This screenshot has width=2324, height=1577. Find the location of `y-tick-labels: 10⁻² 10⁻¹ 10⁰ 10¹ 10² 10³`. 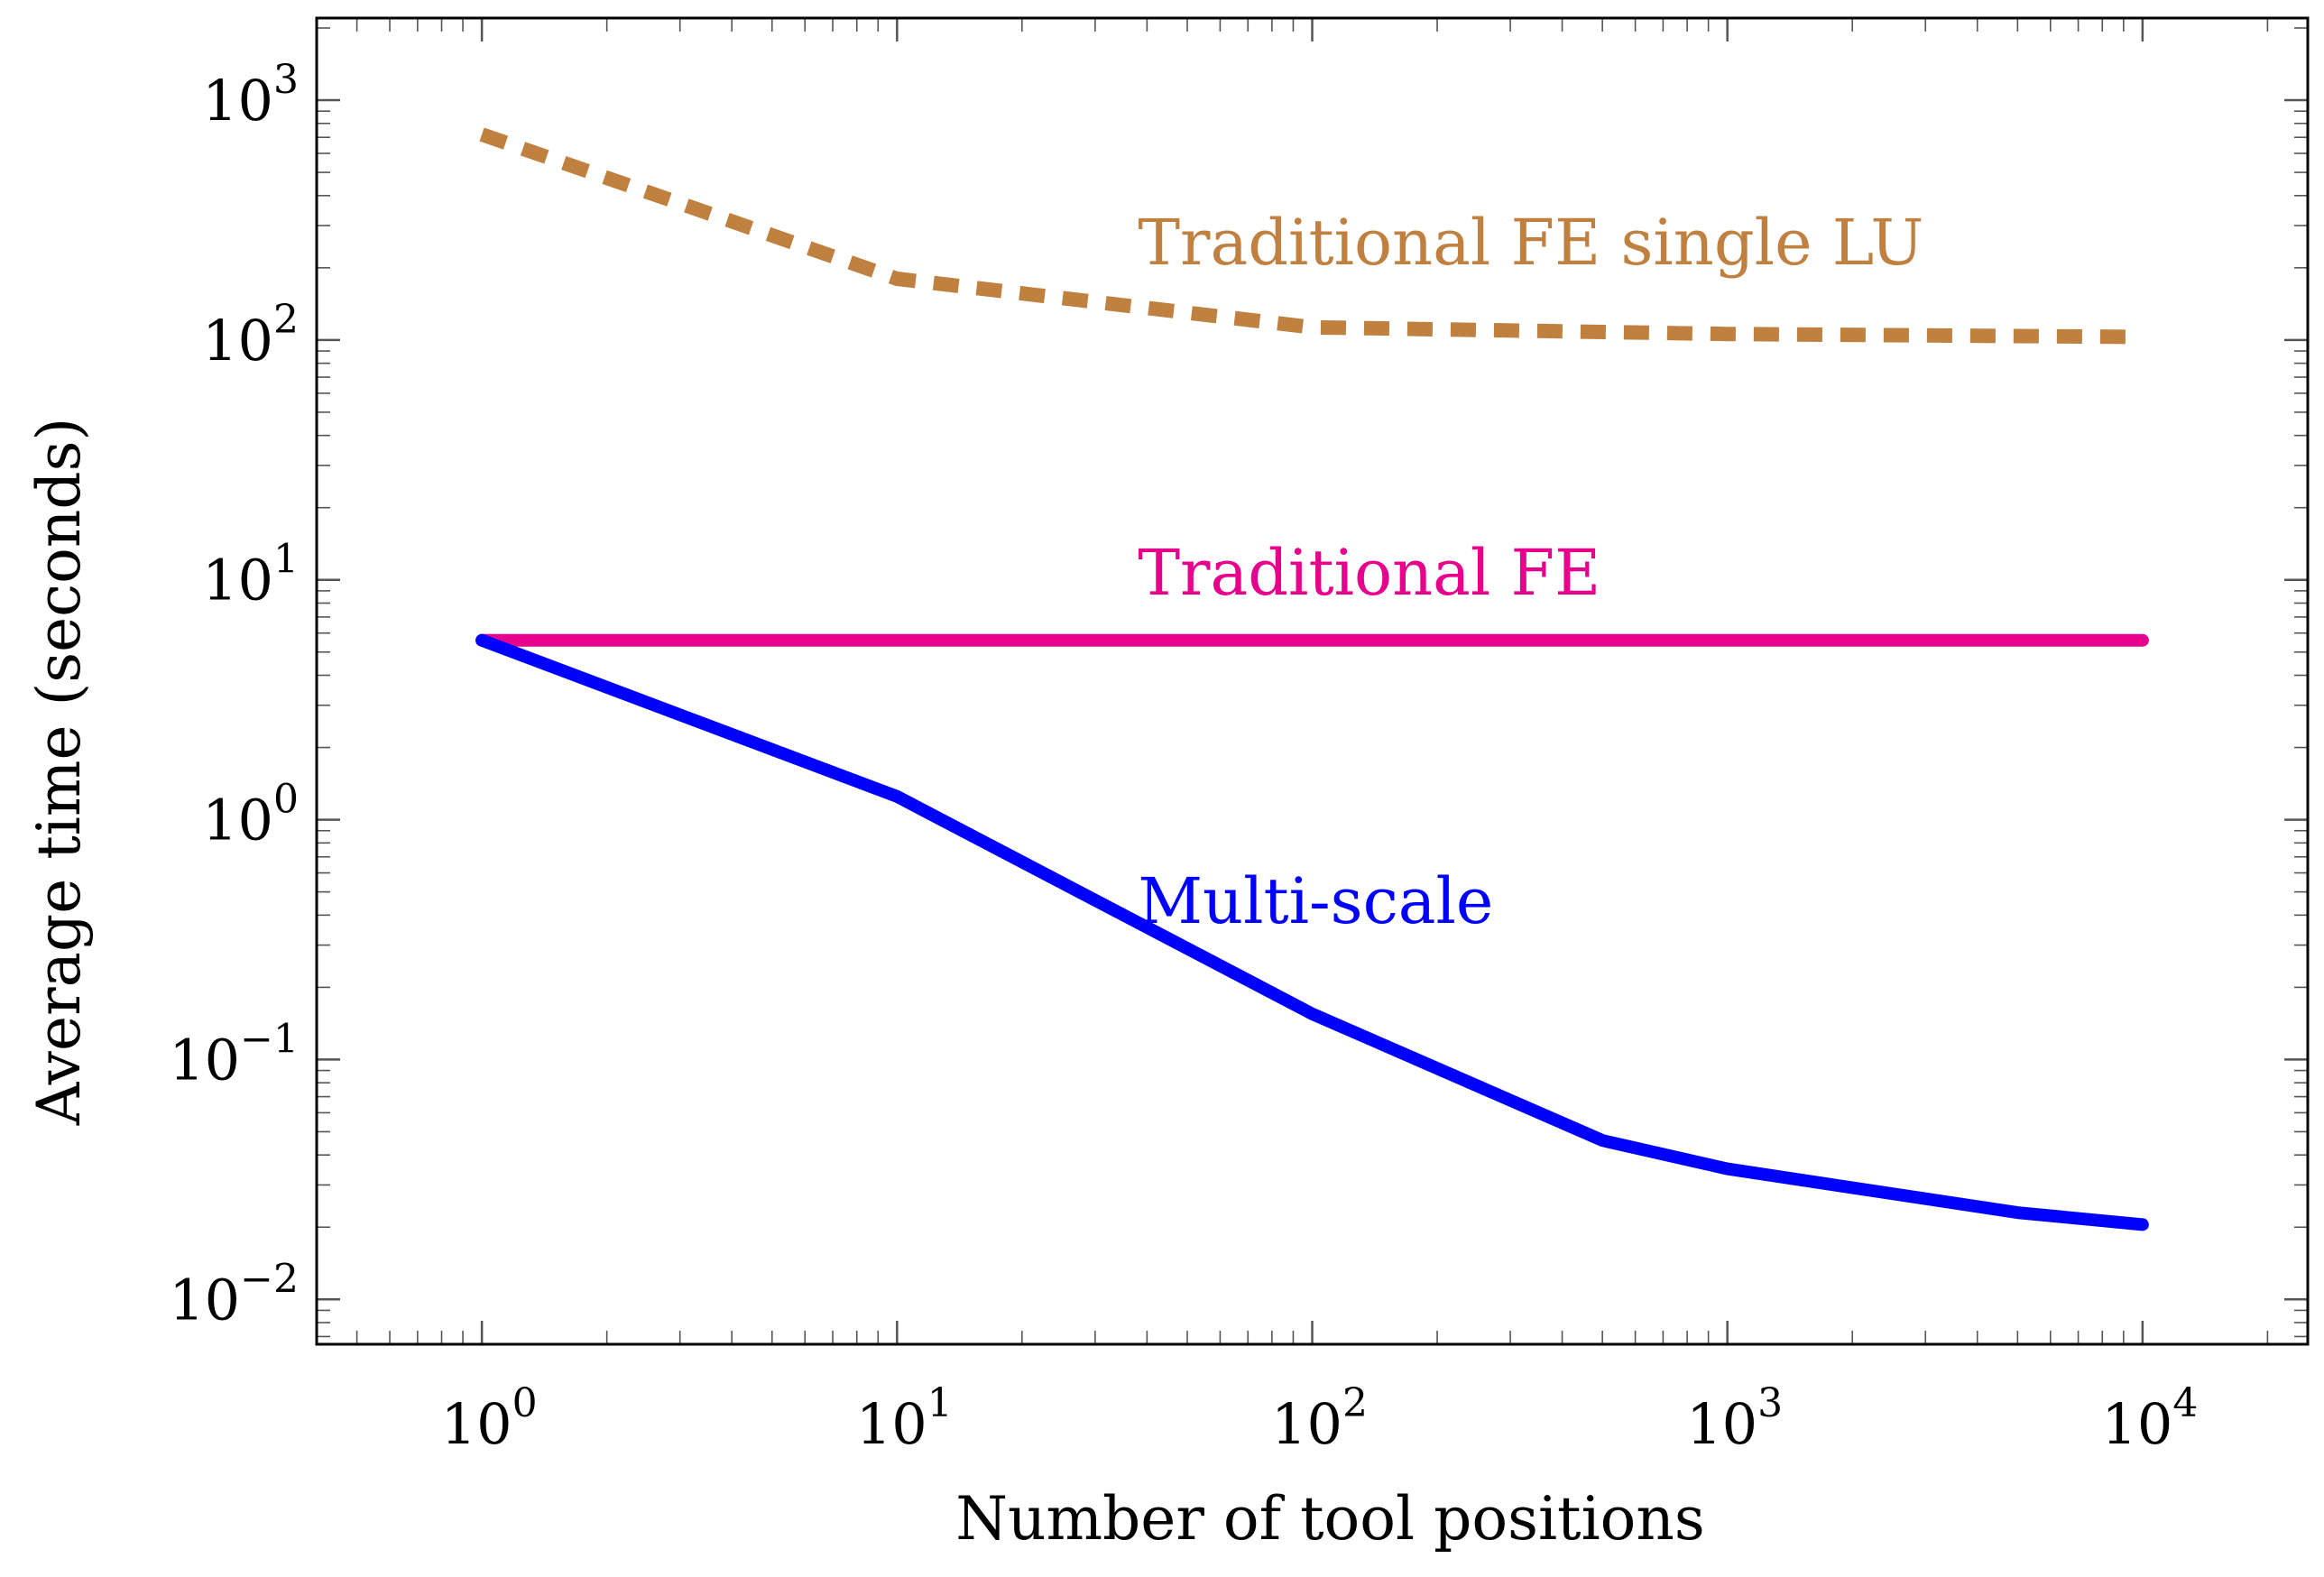

y-tick-labels: 10⁻² 10⁻¹ 10⁰ 10¹ 10² 10³ is located at coordinates (234, 695).